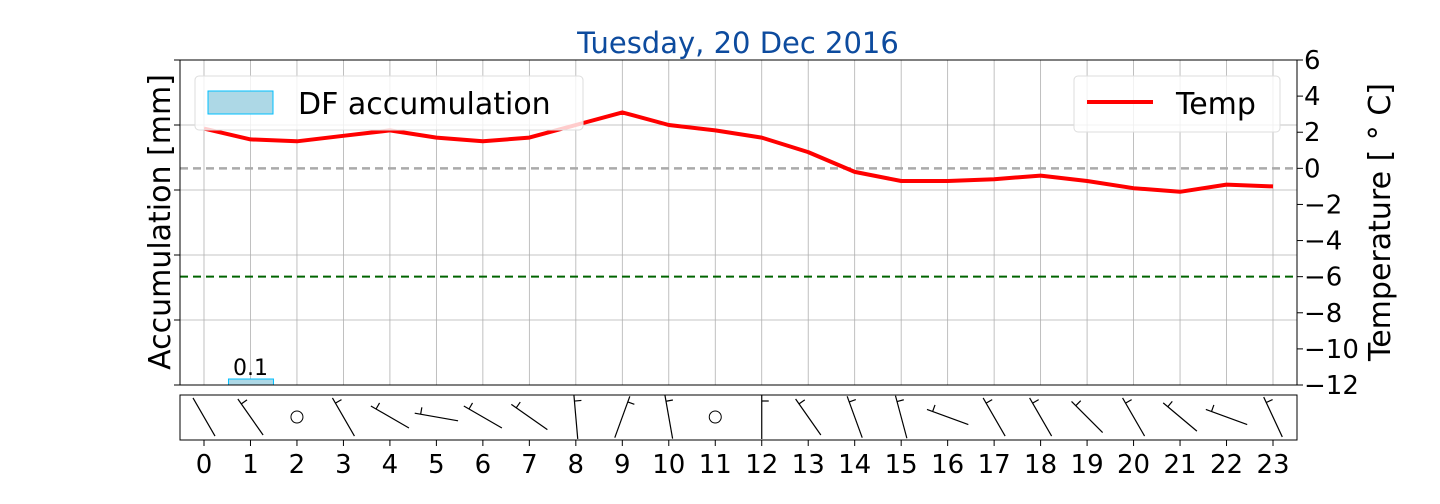 The width and height of the screenshot is (1440, 504). What do you see at coordinates (1040, 465) in the screenshot?
I see `x-tick-label: 18` at bounding box center [1040, 465].